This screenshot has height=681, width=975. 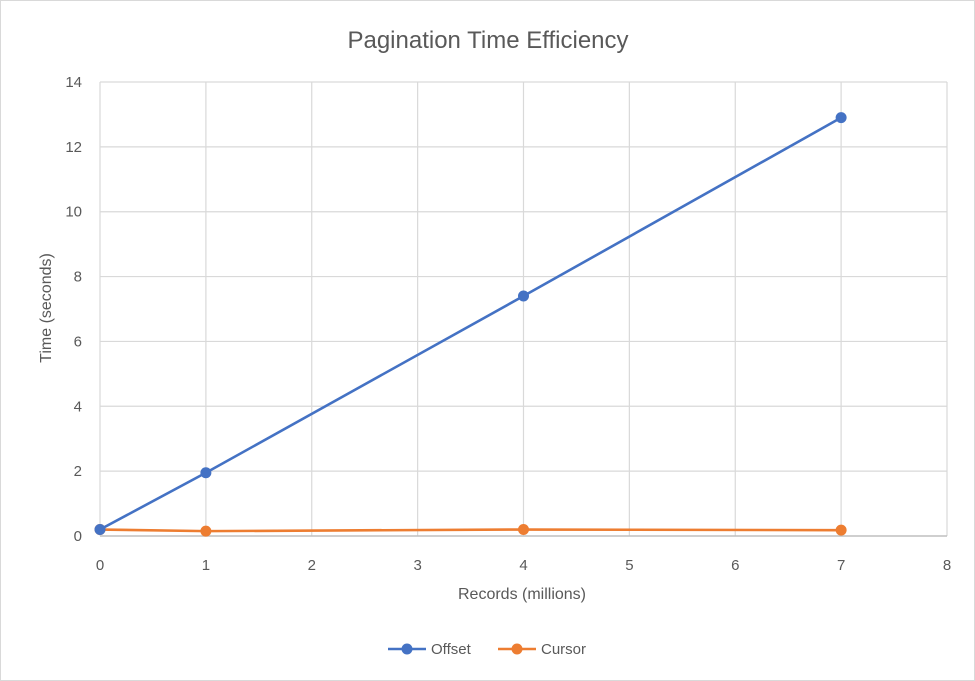 I want to click on legend-item-offset: Offset, so click(x=430, y=649).